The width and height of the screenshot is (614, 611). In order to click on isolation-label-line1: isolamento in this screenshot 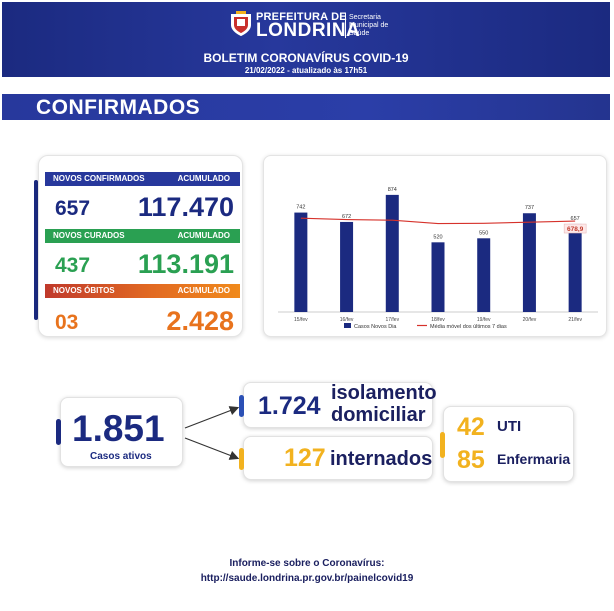, I will do `click(384, 393)`.